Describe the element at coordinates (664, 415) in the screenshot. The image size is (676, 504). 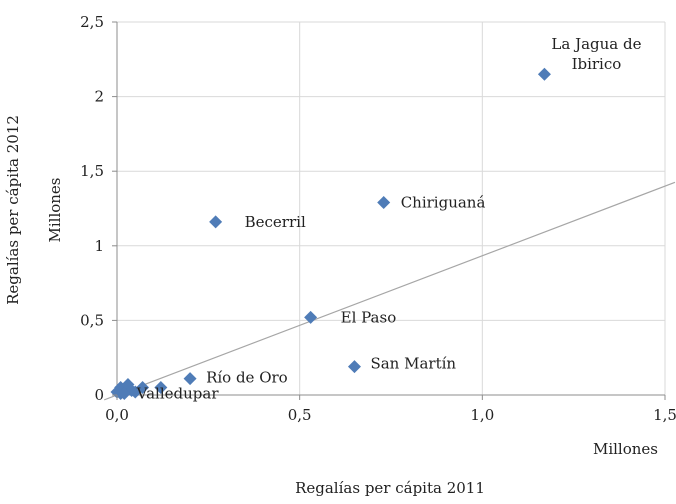
I see `x-tick-label: 1,5` at that location.